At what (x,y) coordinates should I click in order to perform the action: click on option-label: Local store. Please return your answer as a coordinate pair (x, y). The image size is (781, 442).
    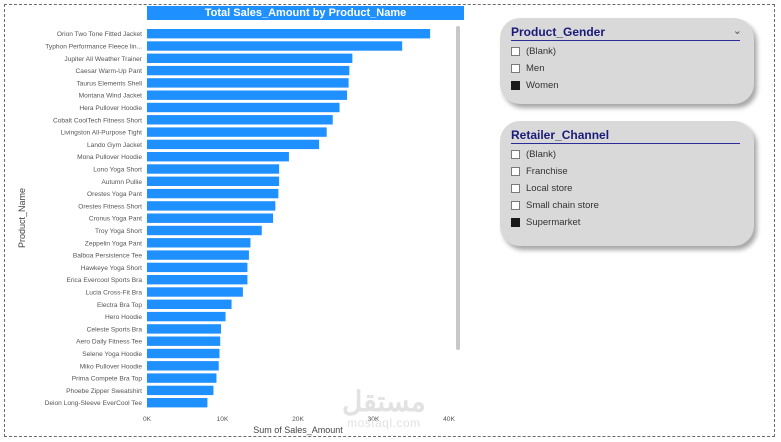
    Looking at the image, I should click on (549, 188).